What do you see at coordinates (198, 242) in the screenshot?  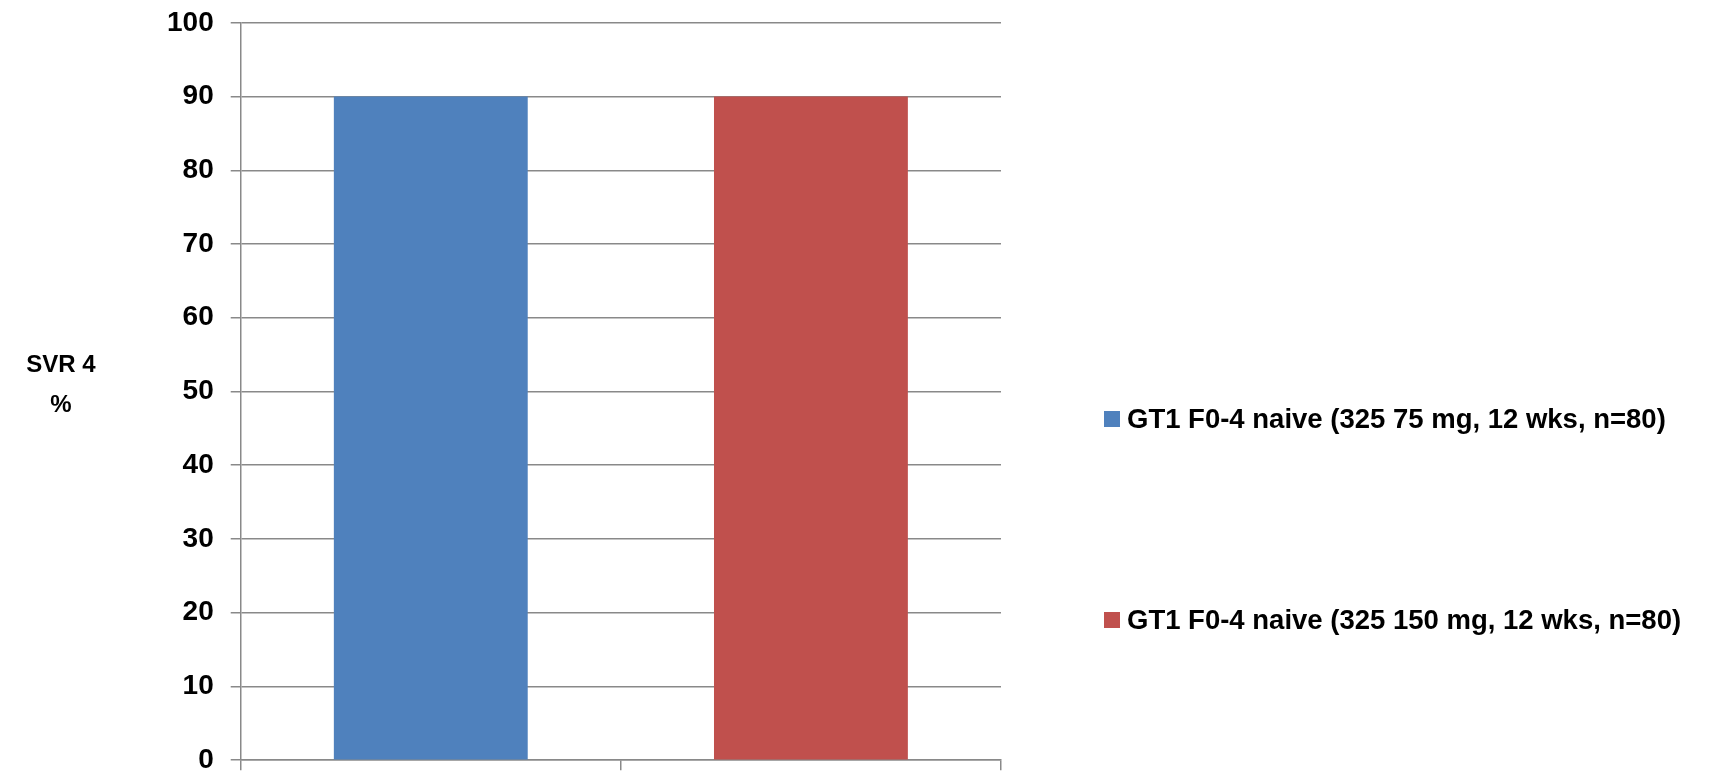 I see `y-tick-label: 70` at bounding box center [198, 242].